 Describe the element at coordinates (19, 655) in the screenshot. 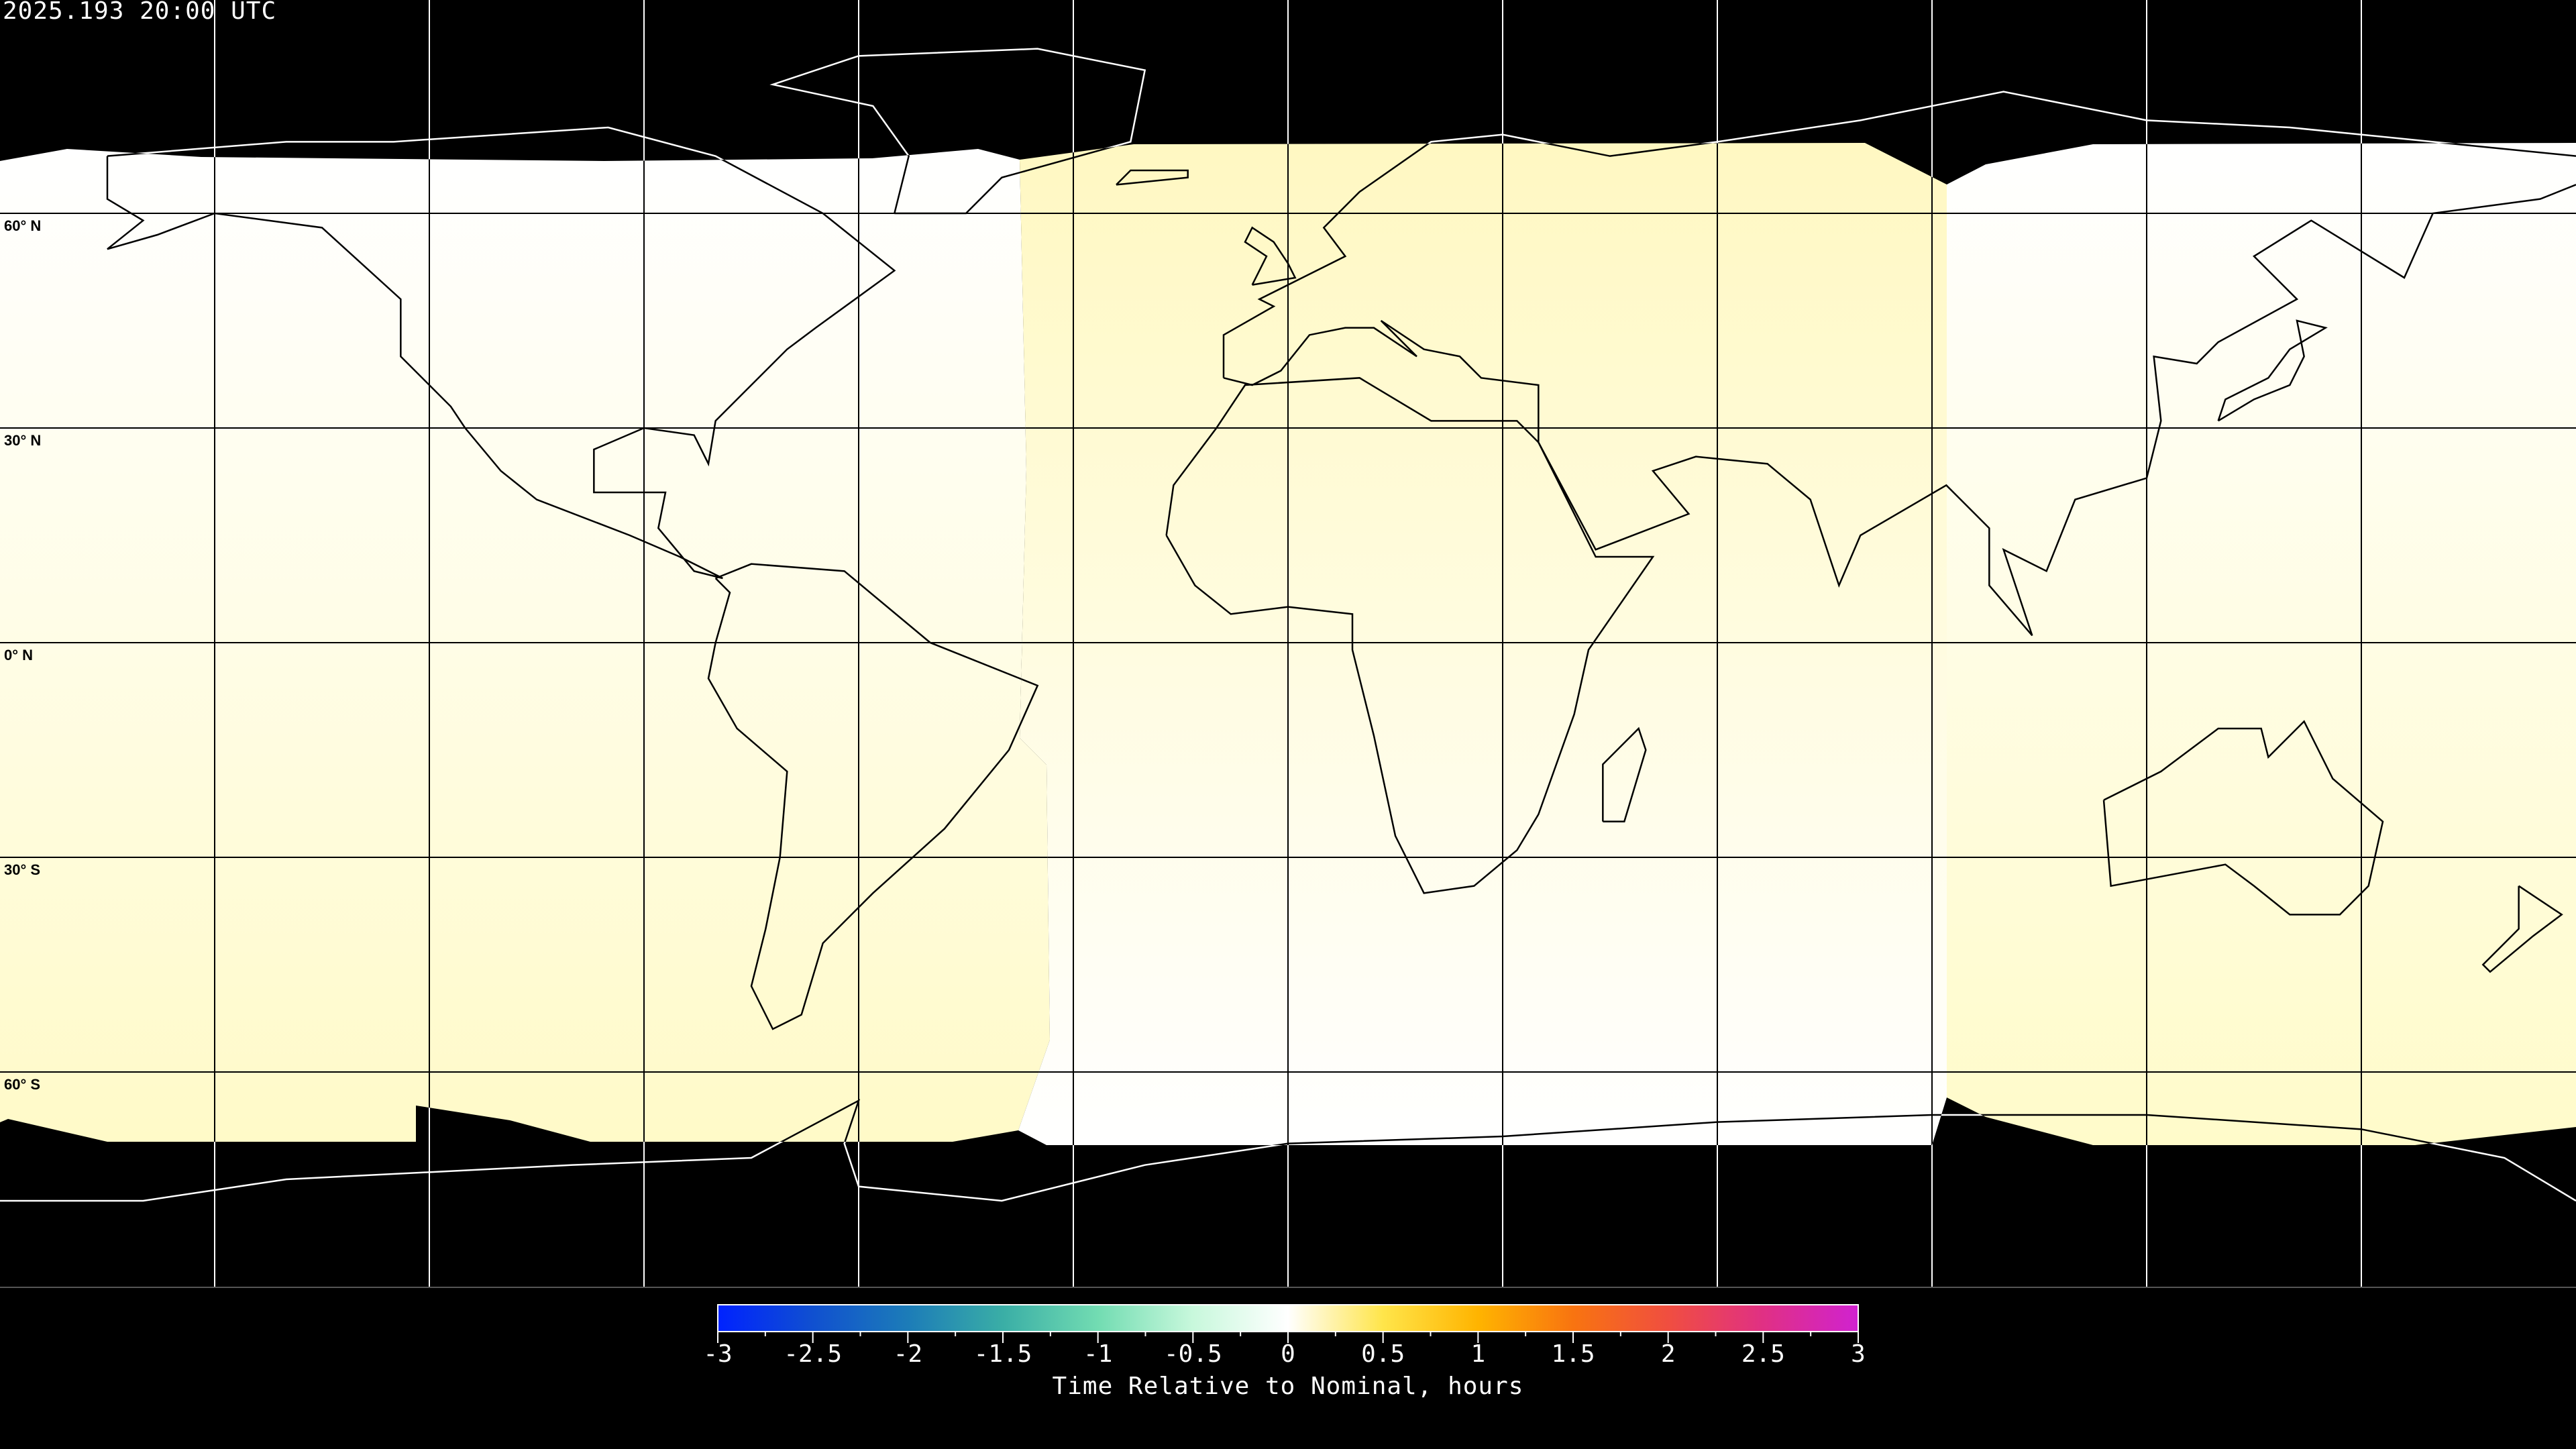

I see `latitude-label: 0° N` at that location.